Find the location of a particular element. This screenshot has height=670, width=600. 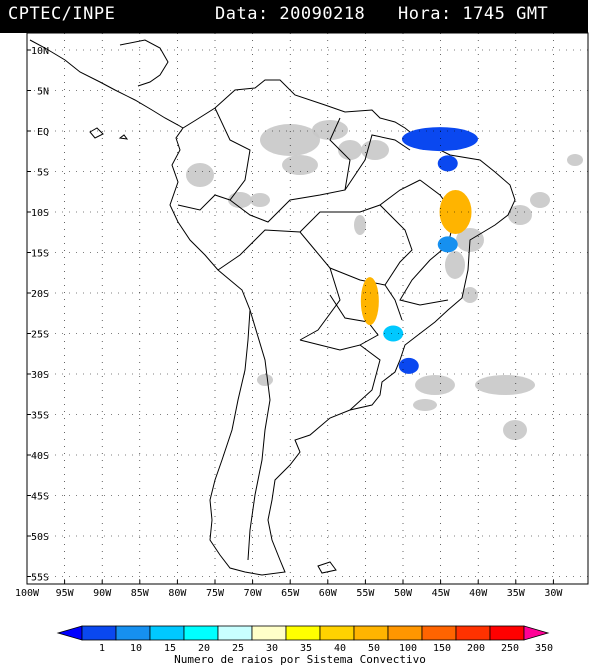

colorbar-tick-label: 30 is located at coordinates (272, 648).